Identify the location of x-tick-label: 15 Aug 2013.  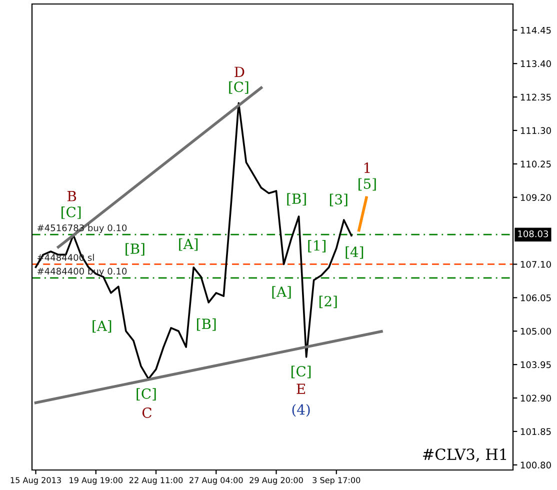
(35, 481).